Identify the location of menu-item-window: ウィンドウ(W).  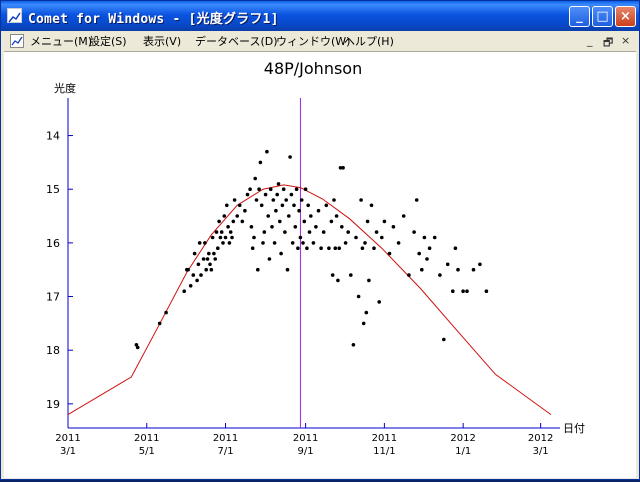
(313, 41).